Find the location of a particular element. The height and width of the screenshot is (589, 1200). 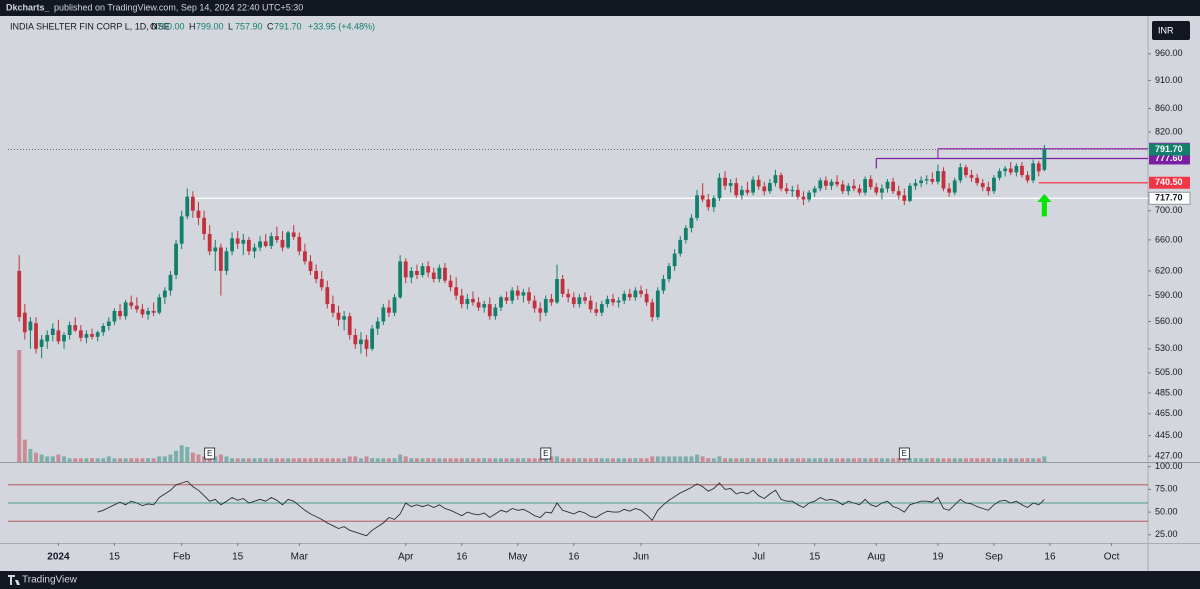

legend-key: C is located at coordinates (270, 26).